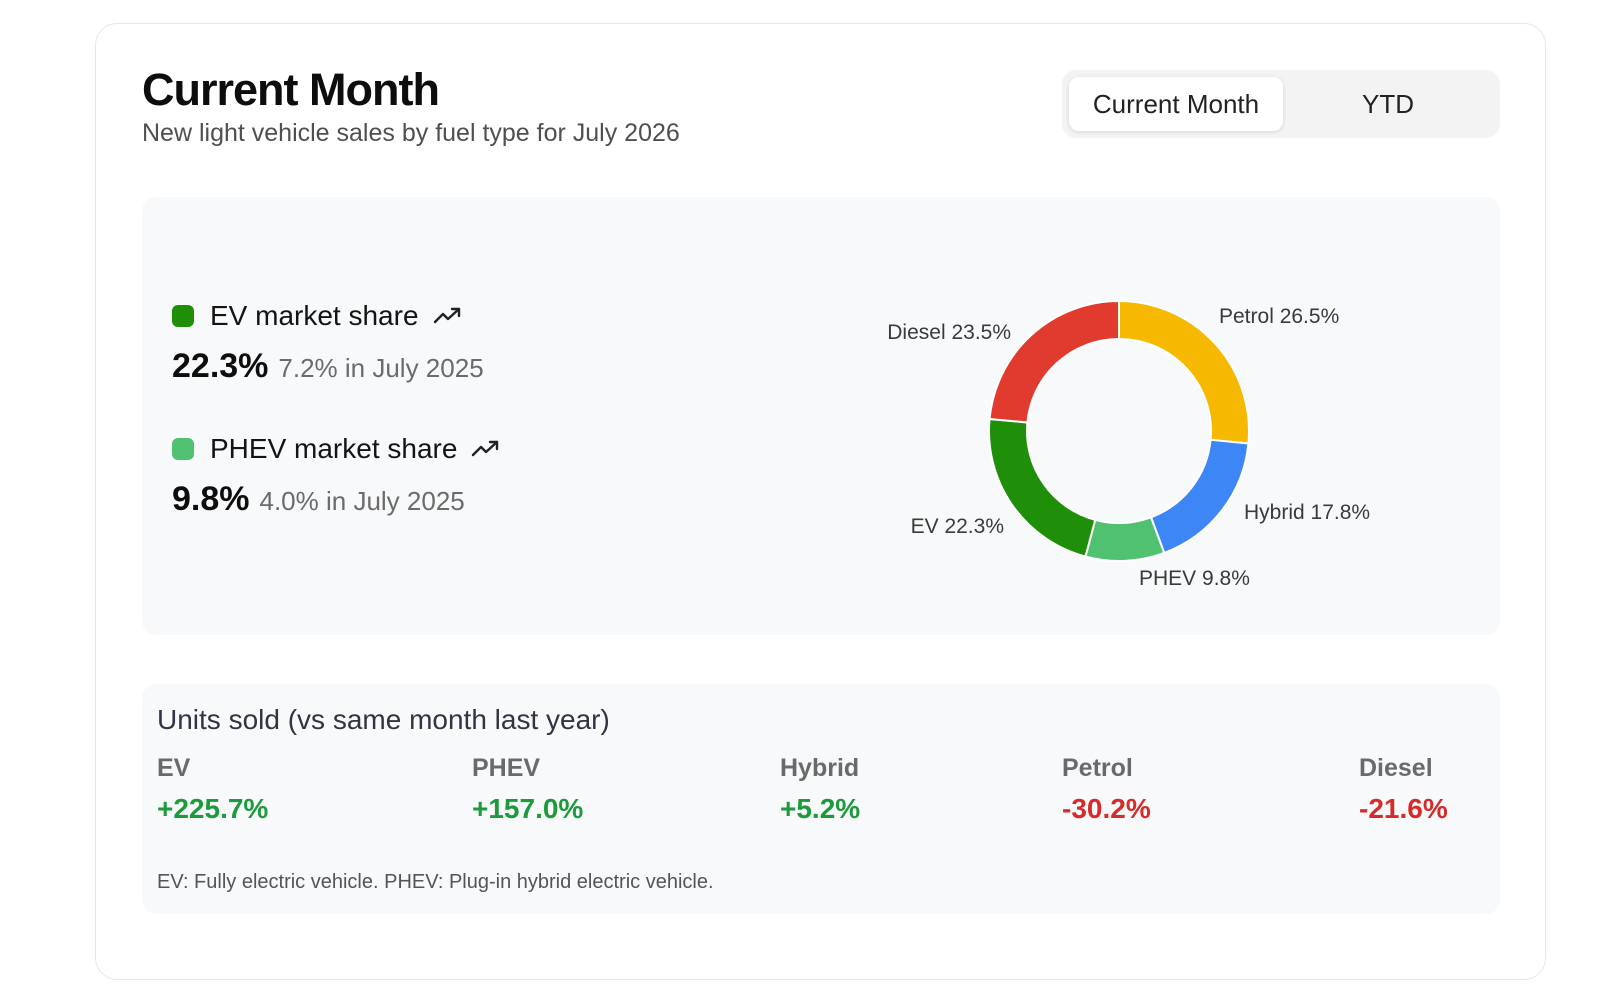  Describe the element at coordinates (362, 501) in the screenshot. I see `phev-share-previous: 4.0% in July 2025` at that location.